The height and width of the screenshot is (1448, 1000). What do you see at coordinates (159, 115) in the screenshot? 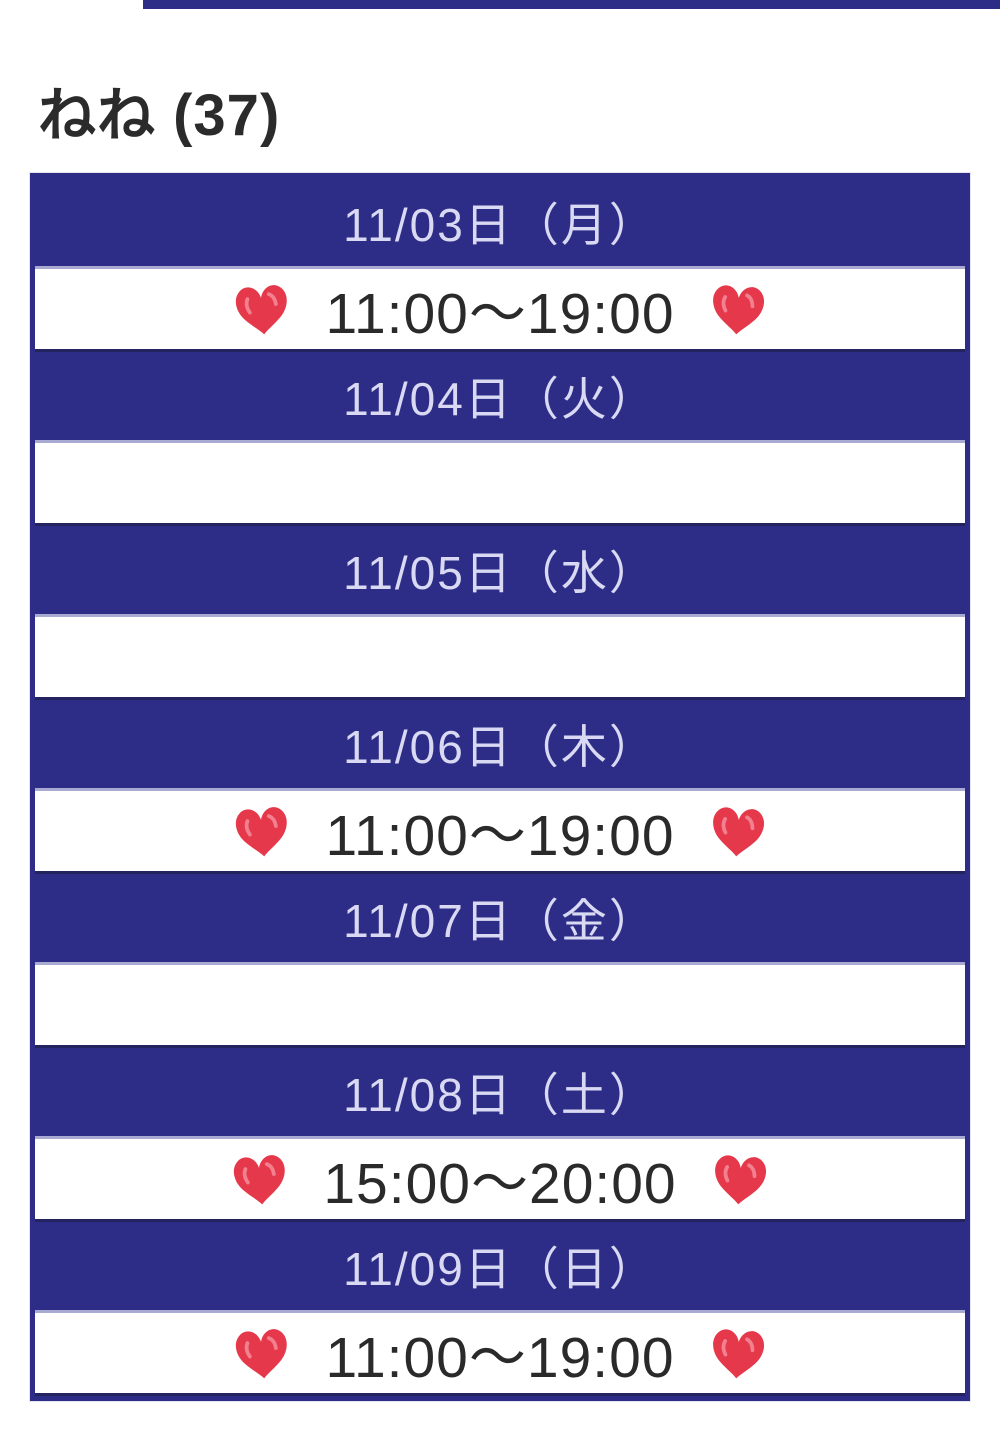
I see `page-title: ねね (37)` at bounding box center [159, 115].